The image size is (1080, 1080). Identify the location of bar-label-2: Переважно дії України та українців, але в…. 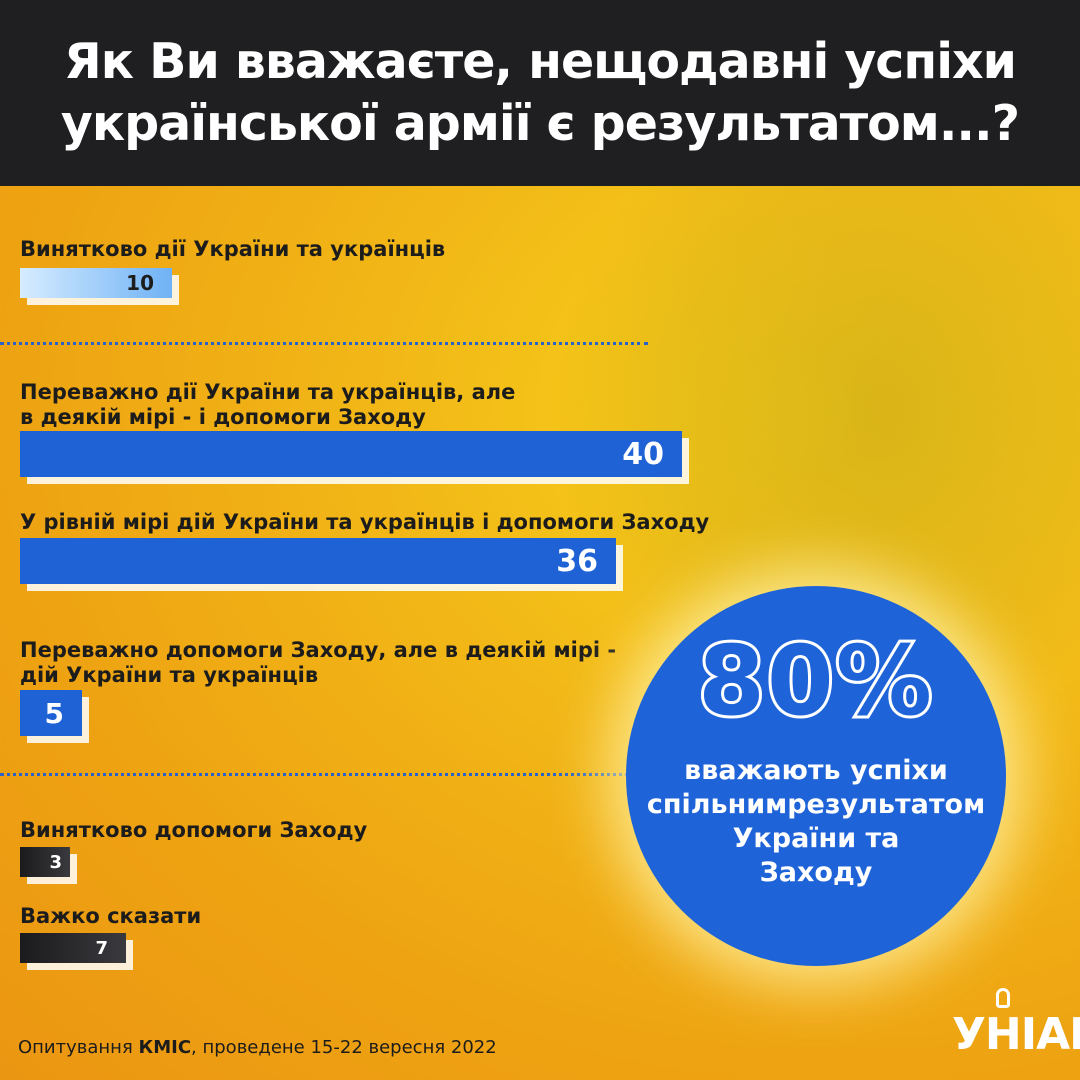
(267, 405).